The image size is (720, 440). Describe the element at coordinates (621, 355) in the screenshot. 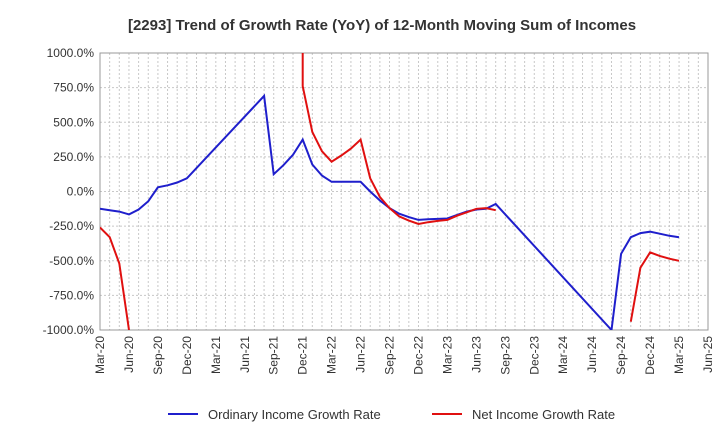

I see `x-tick-label: Sep-24` at that location.